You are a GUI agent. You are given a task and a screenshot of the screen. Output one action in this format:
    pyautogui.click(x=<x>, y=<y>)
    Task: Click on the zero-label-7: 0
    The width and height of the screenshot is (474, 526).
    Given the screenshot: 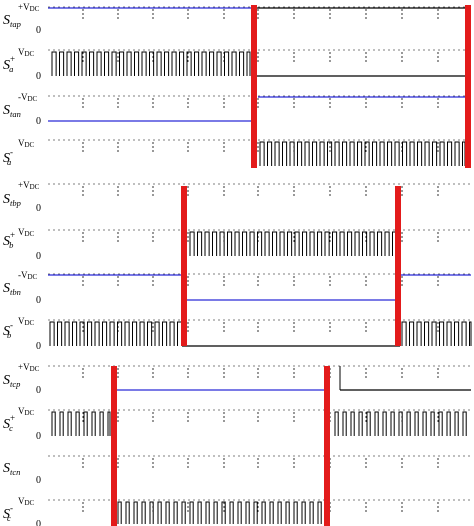 What is the action you would take?
    pyautogui.click(x=38, y=346)
    